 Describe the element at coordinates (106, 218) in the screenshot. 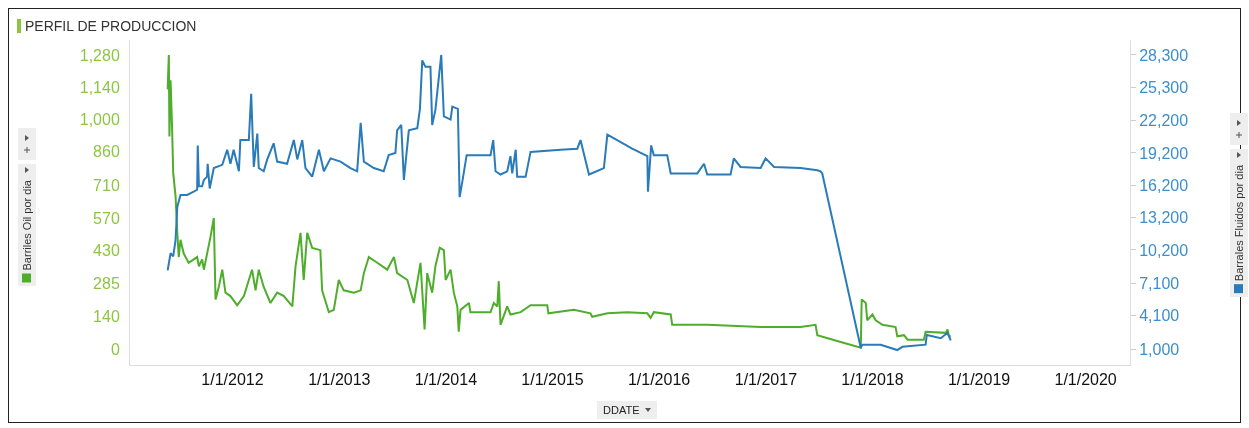

I see `y-tick-label: 570` at that location.